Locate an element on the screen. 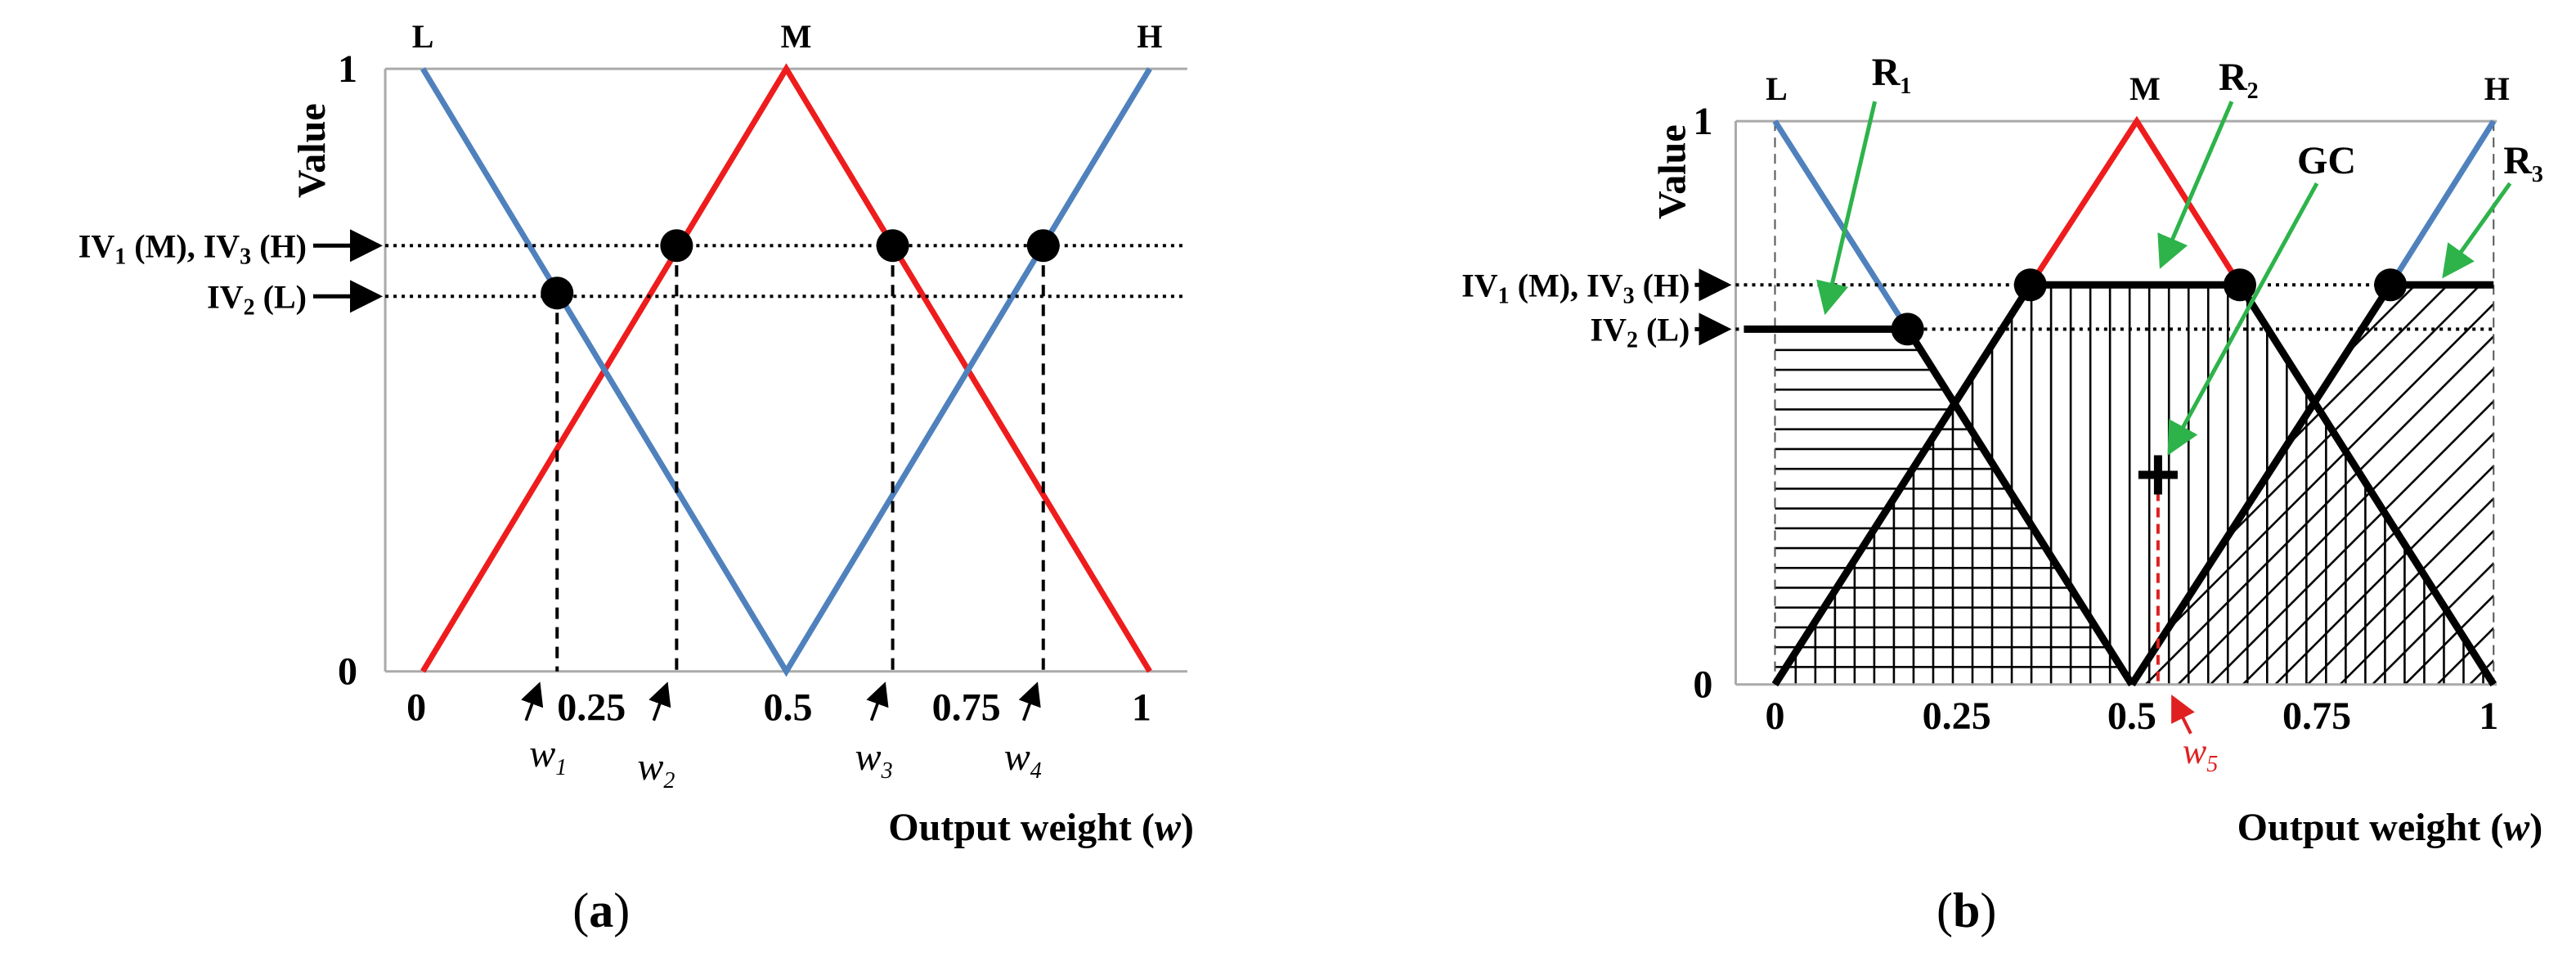 This screenshot has width=2576, height=971. region-label: R3 is located at coordinates (2523, 163).